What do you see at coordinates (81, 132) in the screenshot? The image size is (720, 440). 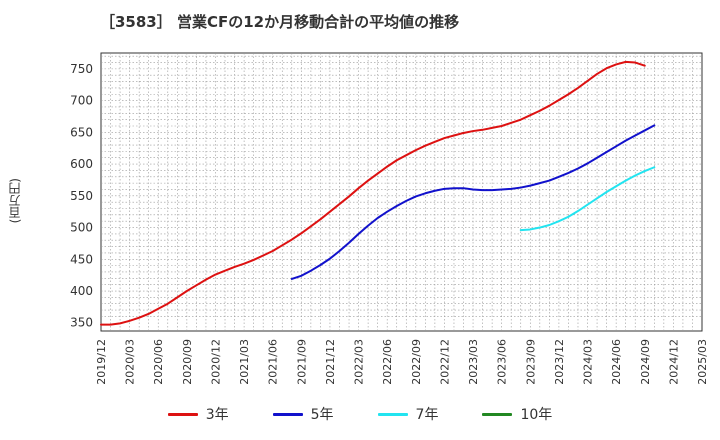 I see `y-tick-label: 650` at bounding box center [81, 132].